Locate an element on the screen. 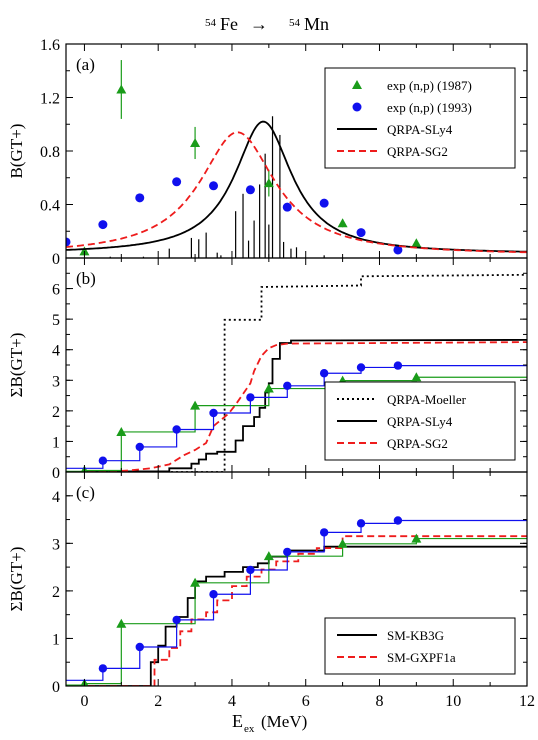 The height and width of the screenshot is (740, 538). y-axis-label: ΣB(GT+) is located at coordinates (16, 365).